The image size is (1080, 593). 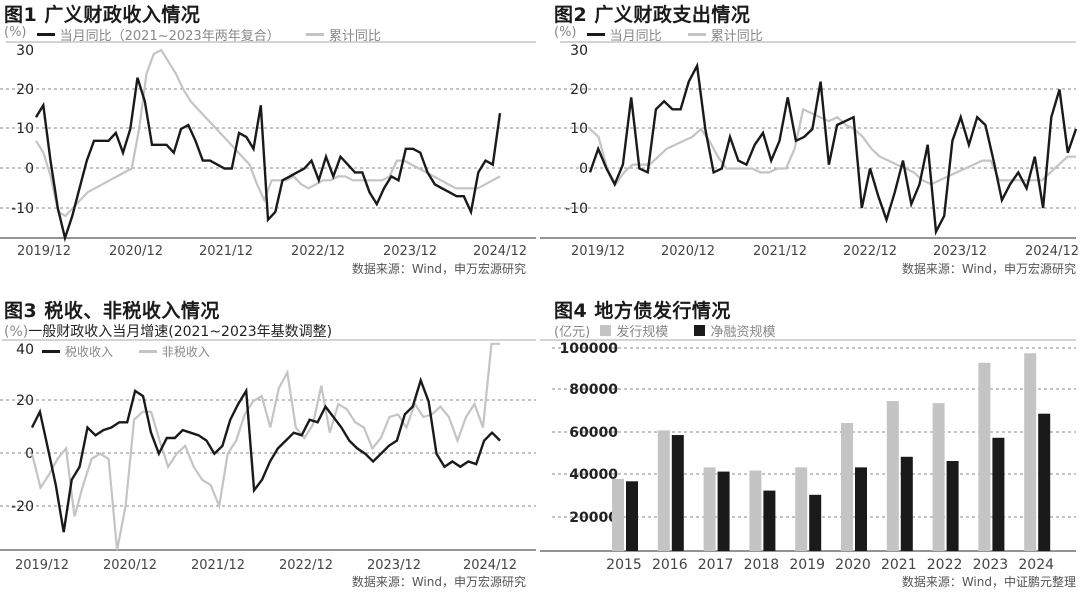 What do you see at coordinates (624, 34) in the screenshot?
I see `legend-item-monthly: 当月同比` at bounding box center [624, 34].